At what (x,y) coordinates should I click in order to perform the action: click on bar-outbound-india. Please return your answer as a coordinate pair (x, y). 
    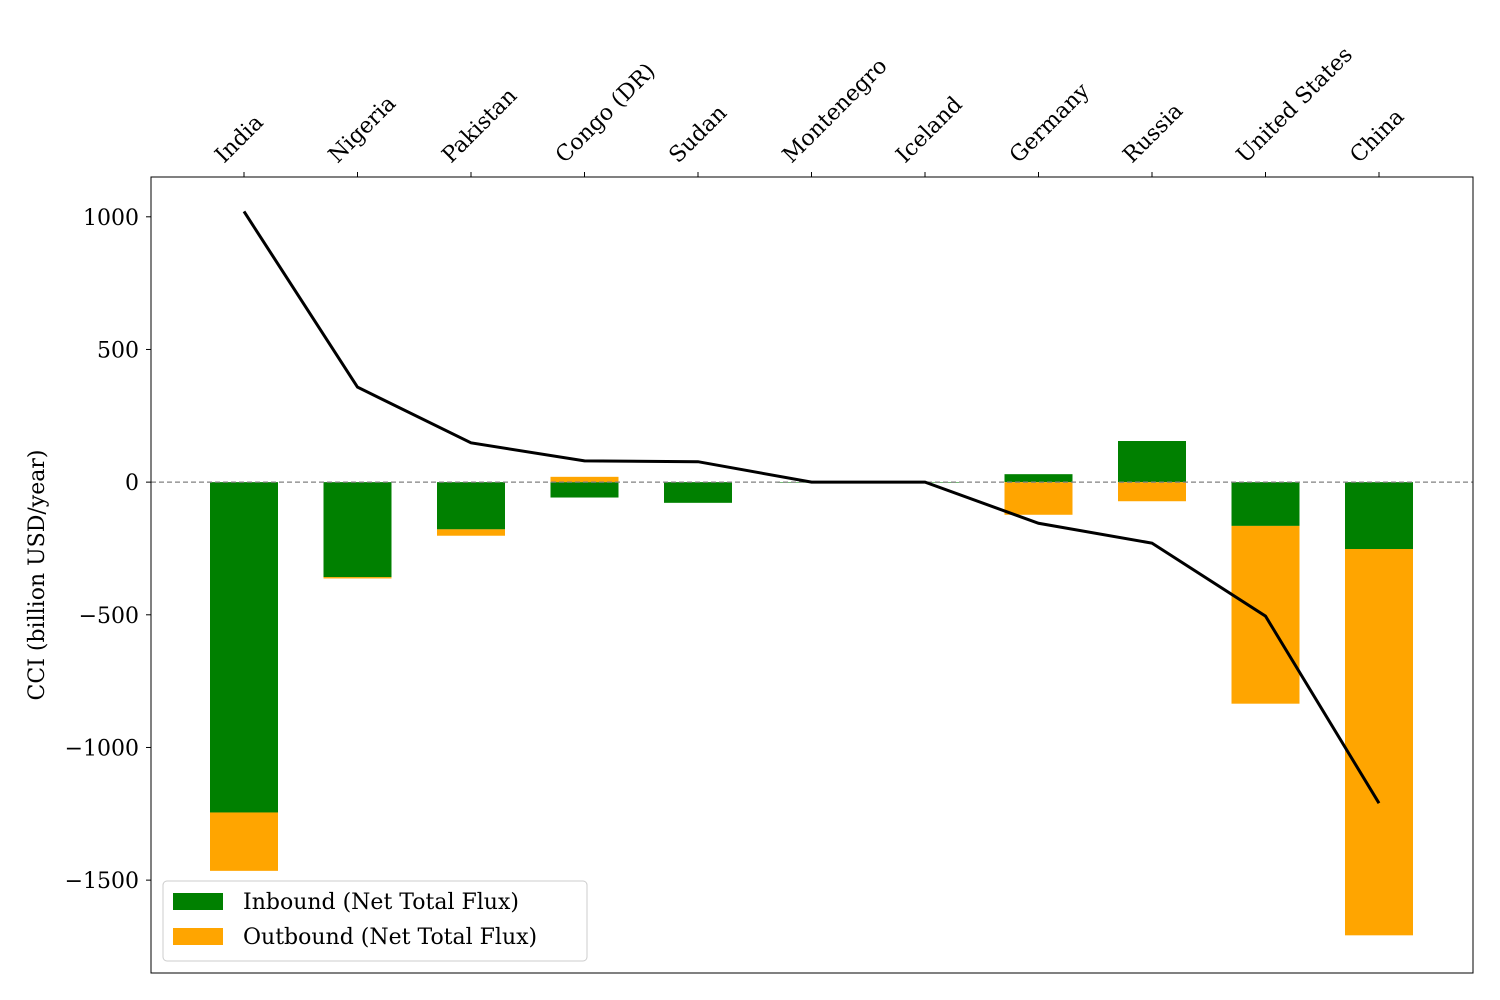
    Looking at the image, I should click on (244, 841).